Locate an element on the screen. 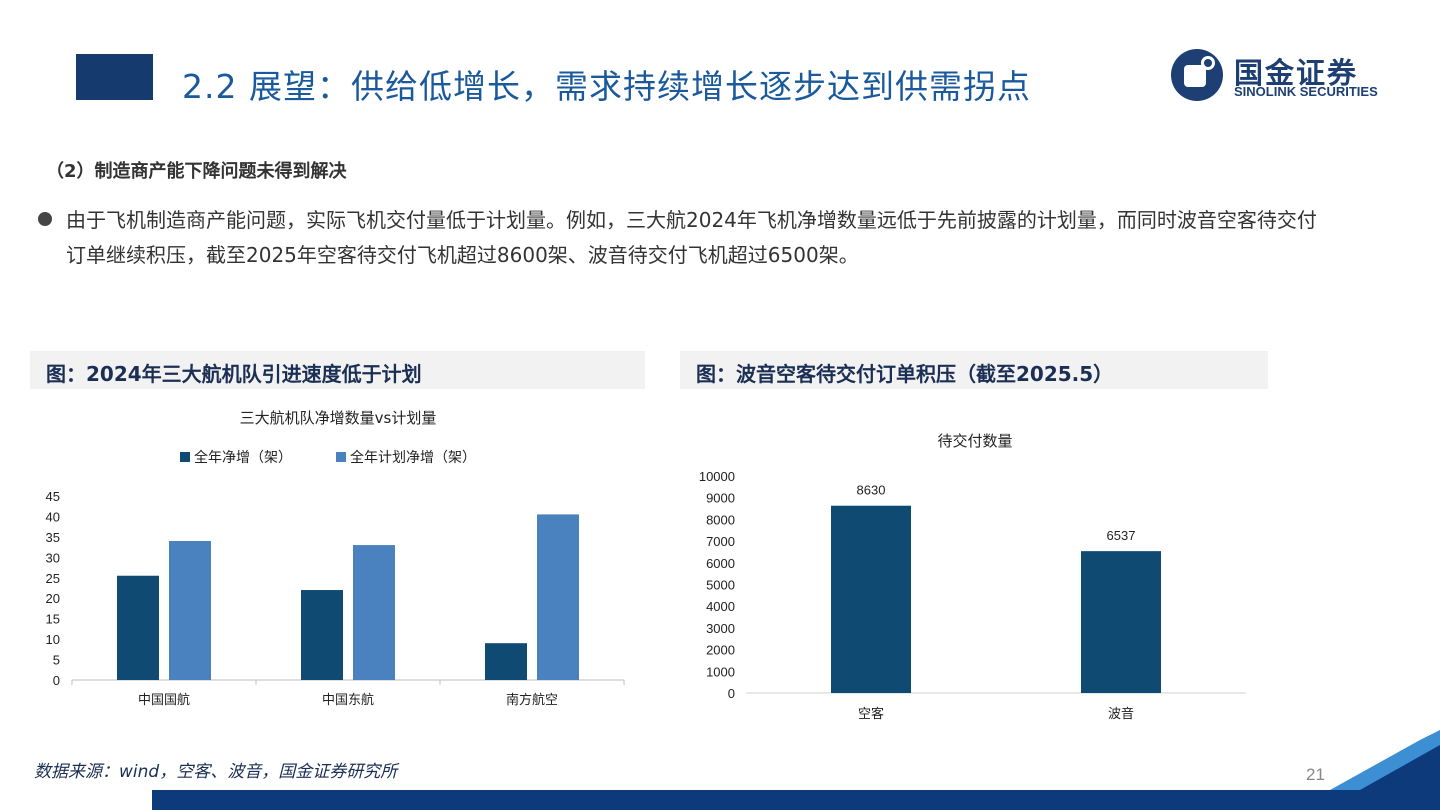  title-accent-block is located at coordinates (114, 77).